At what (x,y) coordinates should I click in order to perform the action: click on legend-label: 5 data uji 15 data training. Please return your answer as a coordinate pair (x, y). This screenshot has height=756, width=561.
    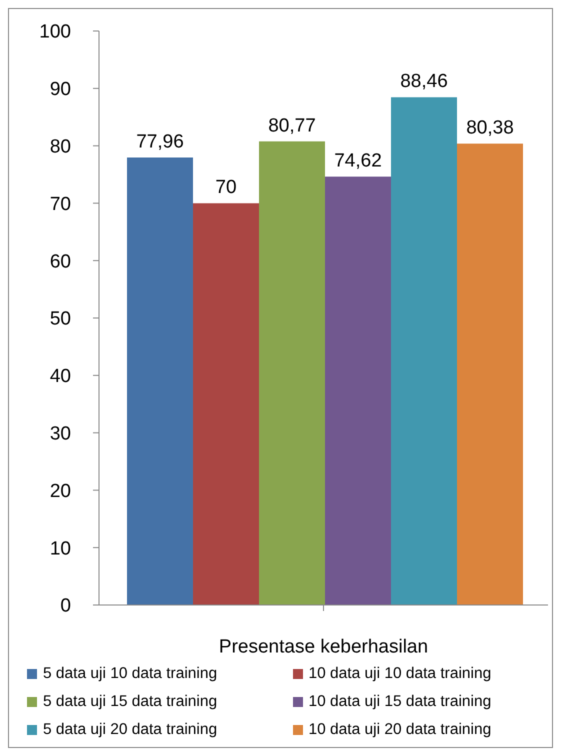
    Looking at the image, I should click on (130, 702).